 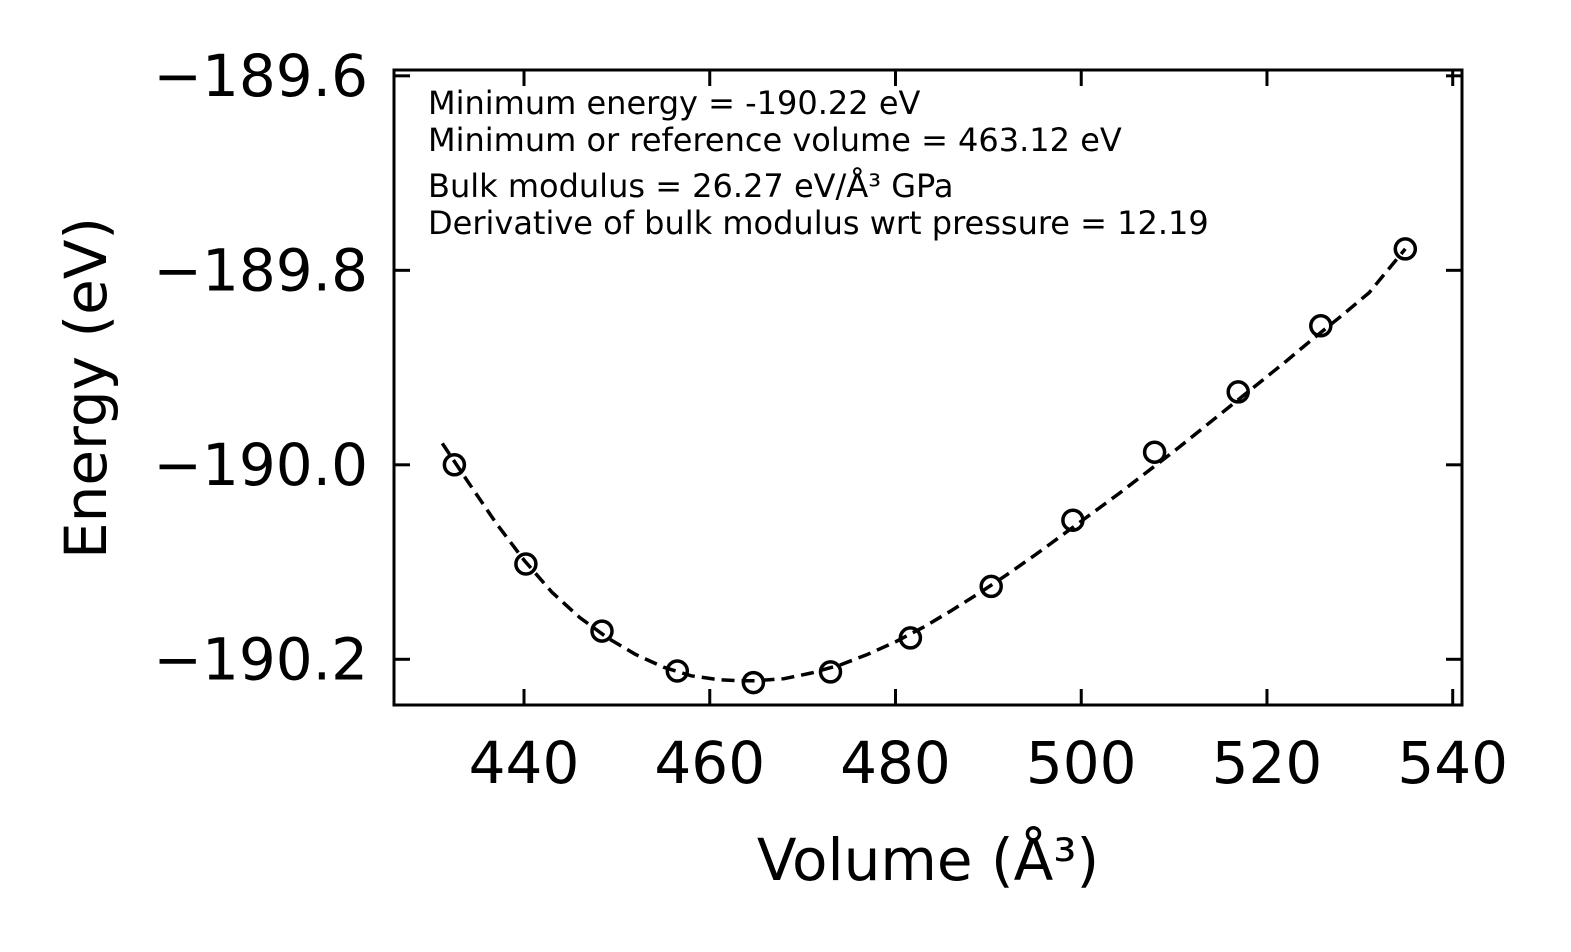 I want to click on y-tick-label: −189.6, so click(x=260, y=76).